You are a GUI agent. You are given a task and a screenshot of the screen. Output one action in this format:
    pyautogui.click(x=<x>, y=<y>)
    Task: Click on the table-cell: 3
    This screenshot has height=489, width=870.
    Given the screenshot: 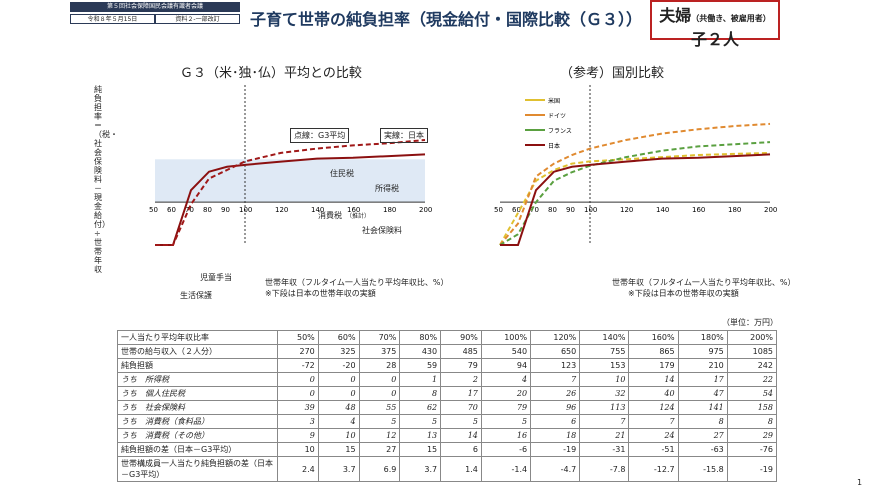 What is the action you would take?
    pyautogui.click(x=298, y=421)
    